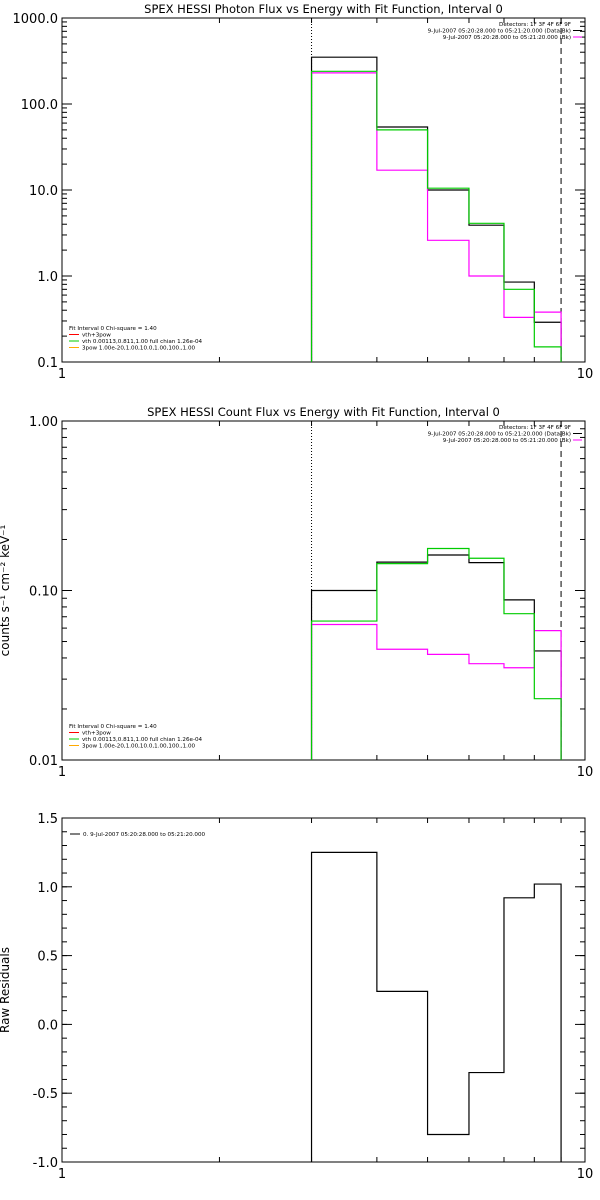 The height and width of the screenshot is (1200, 600). I want to click on y-tick-label: 0.5, so click(47, 957).